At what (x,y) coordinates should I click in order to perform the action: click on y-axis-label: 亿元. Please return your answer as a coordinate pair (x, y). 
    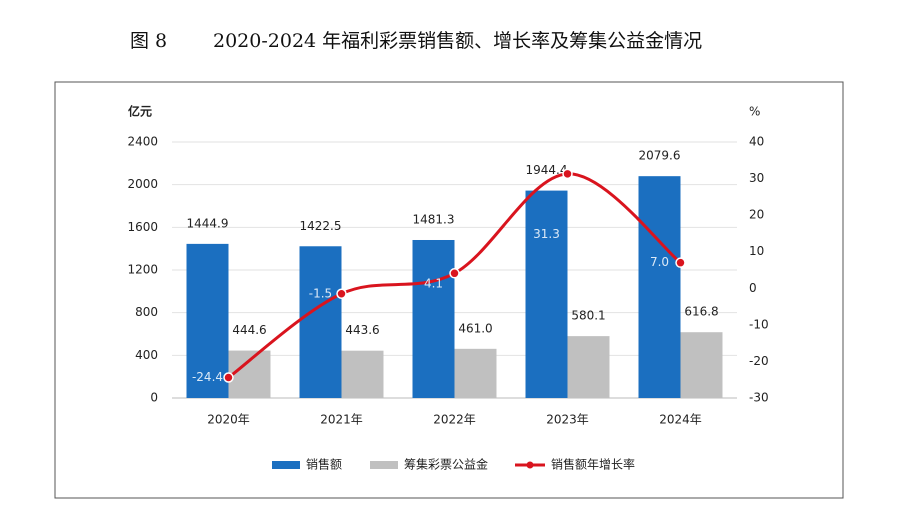
    Looking at the image, I should click on (140, 111).